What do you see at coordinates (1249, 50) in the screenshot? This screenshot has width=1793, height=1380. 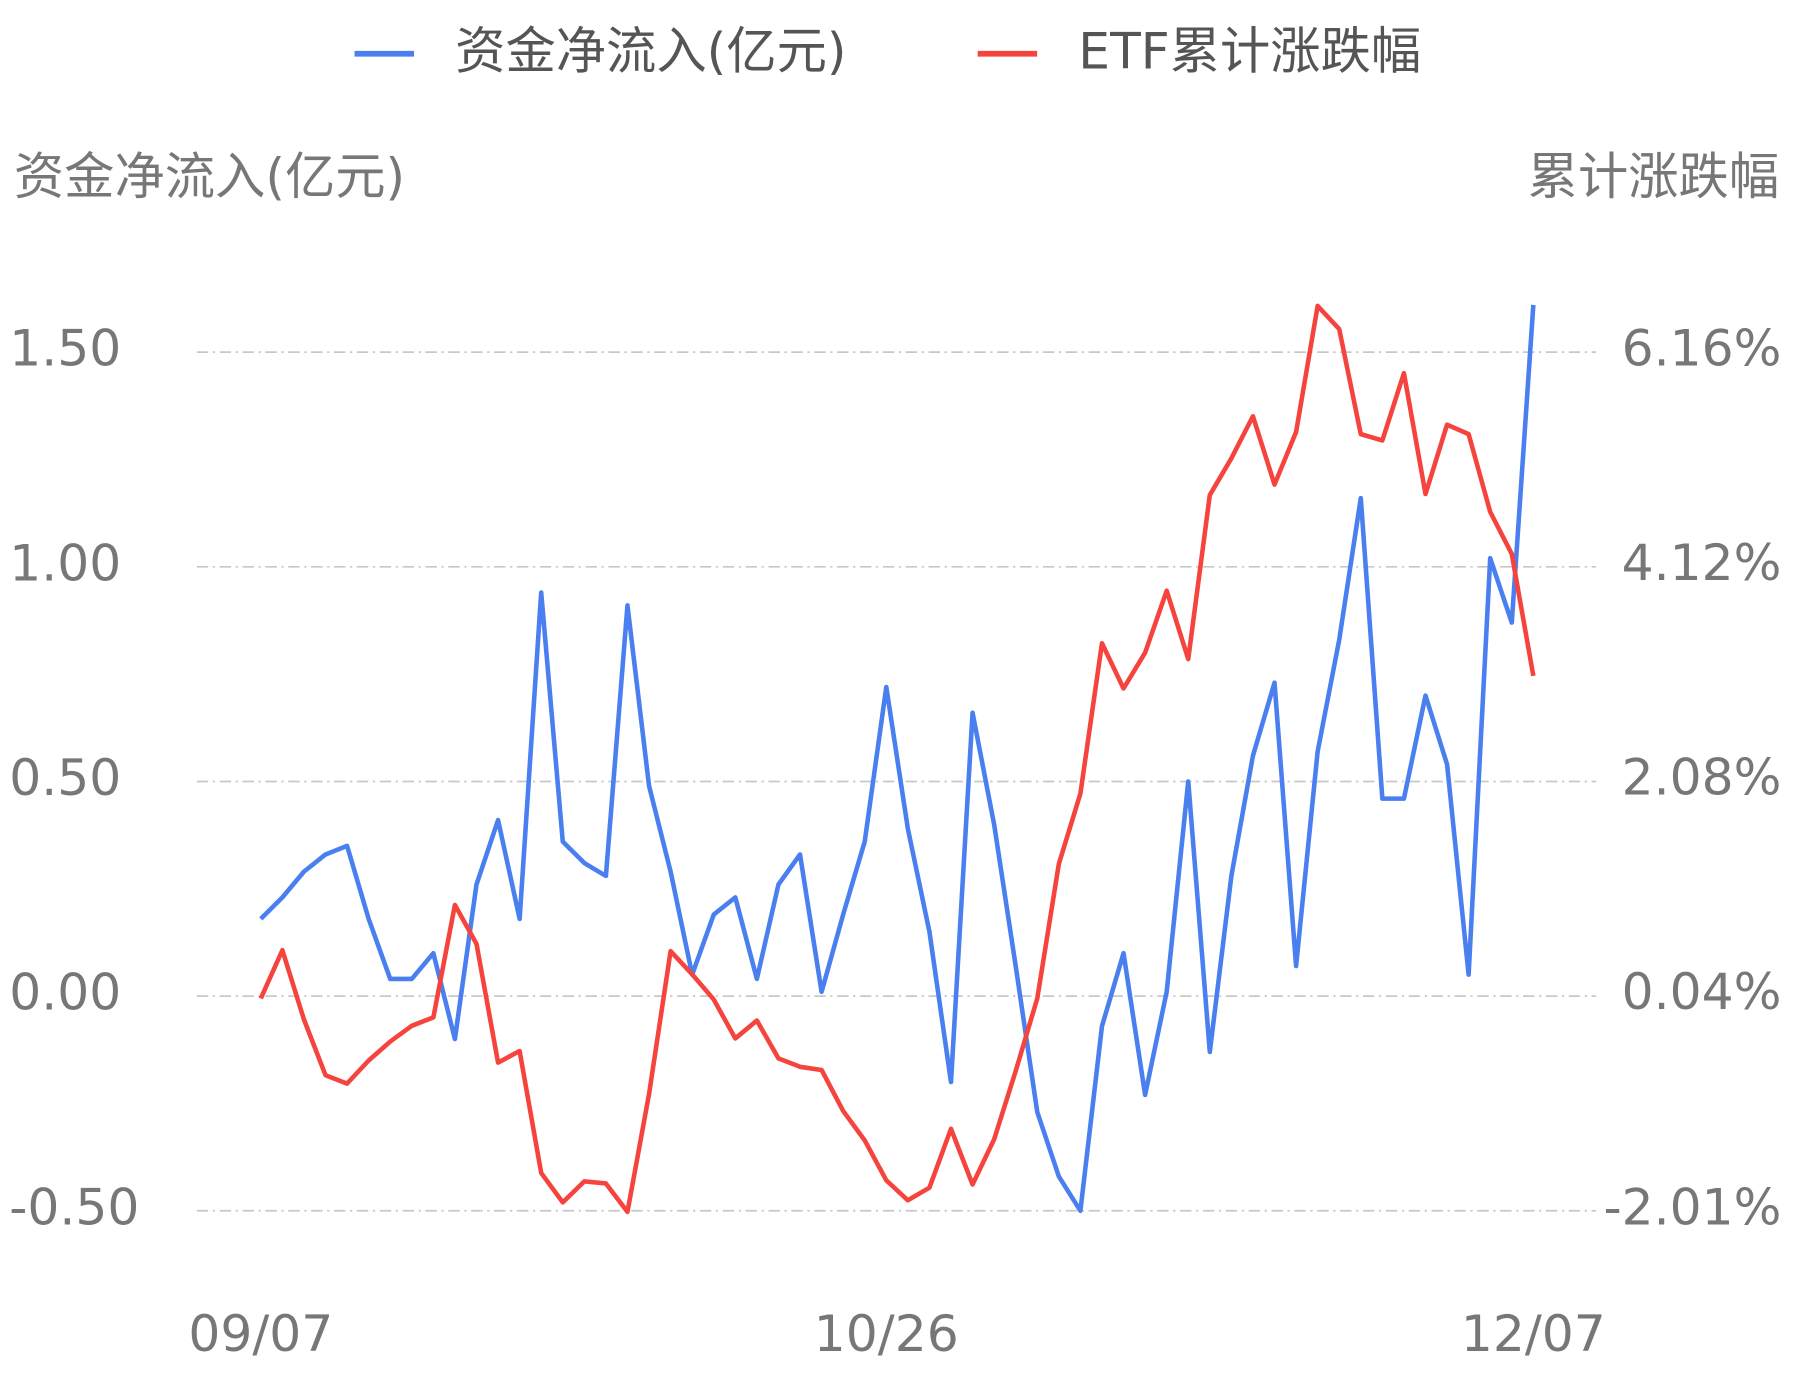 I see `legend-label: ETF累计涨跌幅` at bounding box center [1249, 50].